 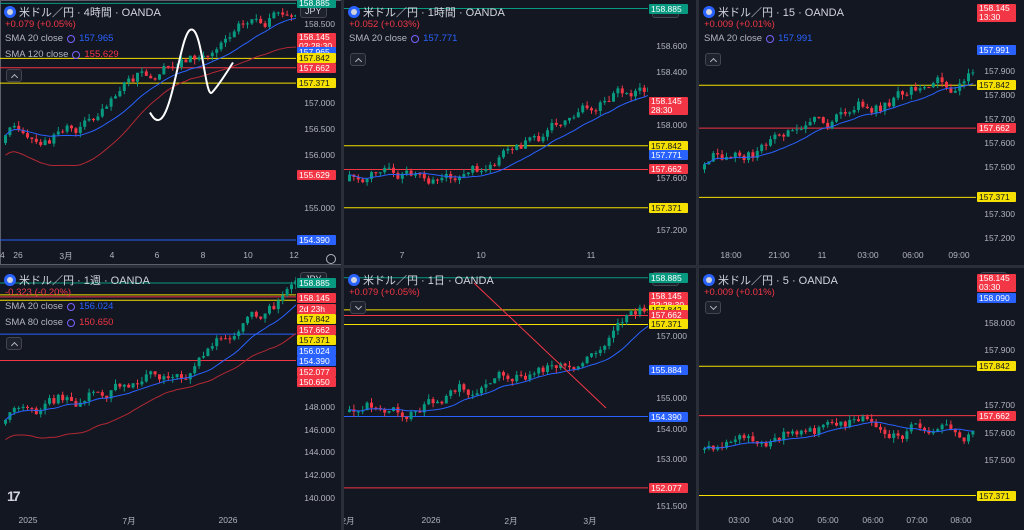 I want to click on drawn-curve, so click(x=191, y=75).